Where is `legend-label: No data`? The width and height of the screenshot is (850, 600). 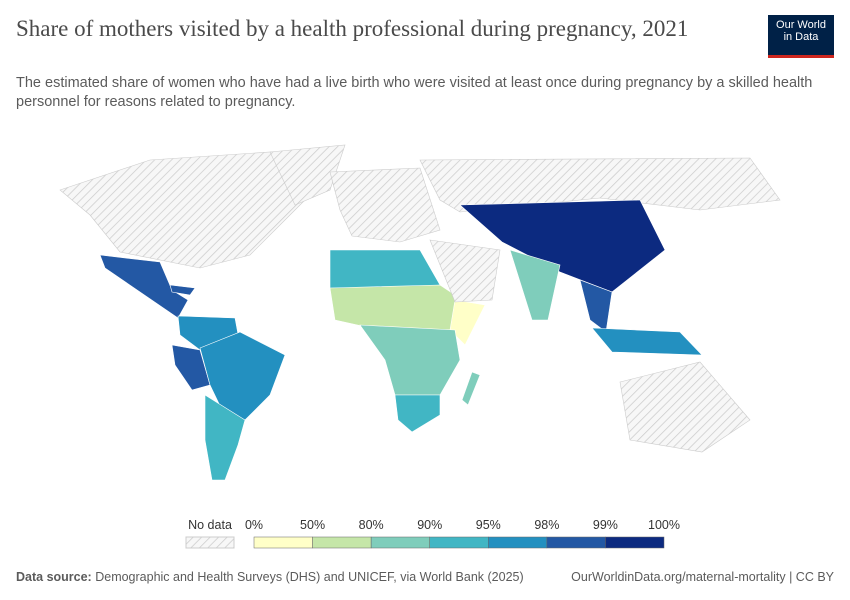
legend-label: No data is located at coordinates (210, 525).